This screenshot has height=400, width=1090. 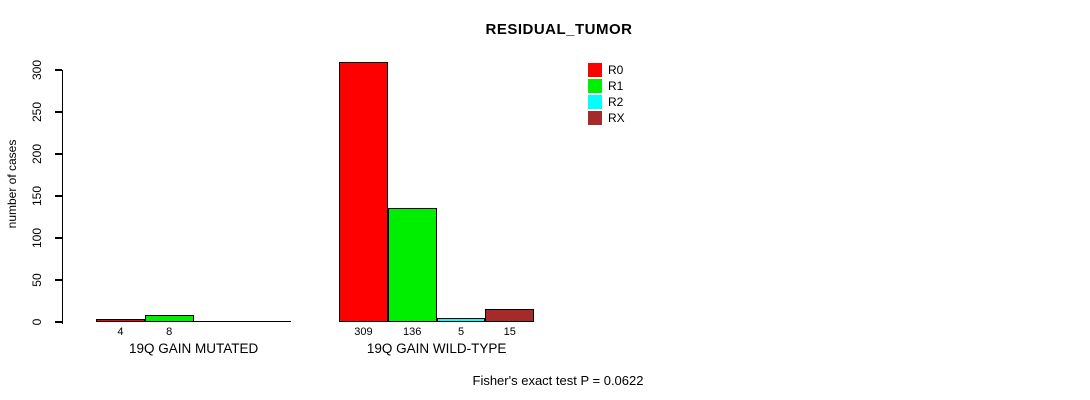 I want to click on legend-swatch-r0, so click(x=595, y=70).